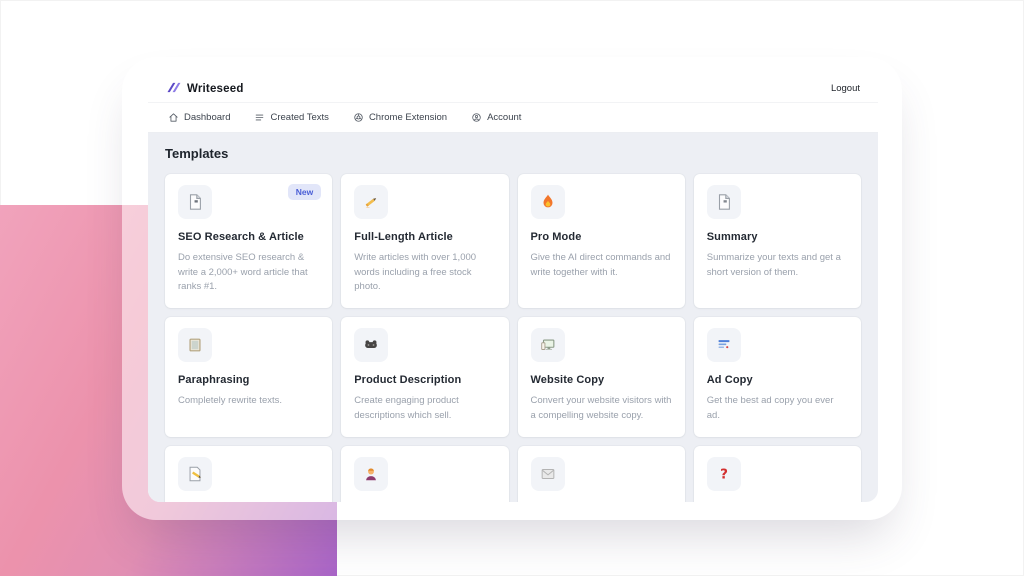 This screenshot has height=576, width=1024. Describe the element at coordinates (173, 117) in the screenshot. I see `home-icon` at that location.